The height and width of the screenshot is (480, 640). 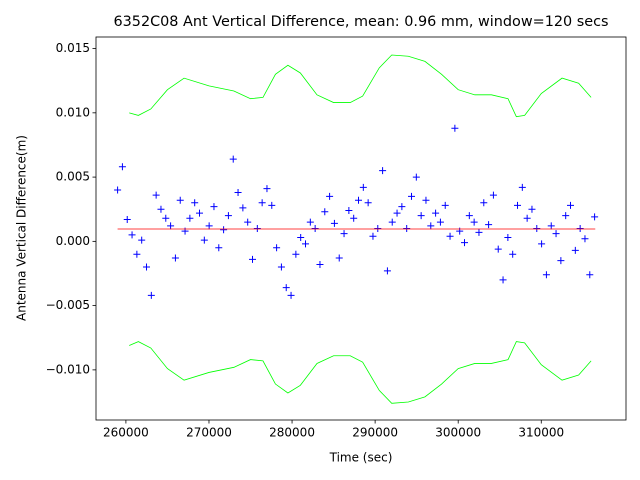 What do you see at coordinates (375, 433) in the screenshot?
I see `x-tick-label: 290000` at bounding box center [375, 433].